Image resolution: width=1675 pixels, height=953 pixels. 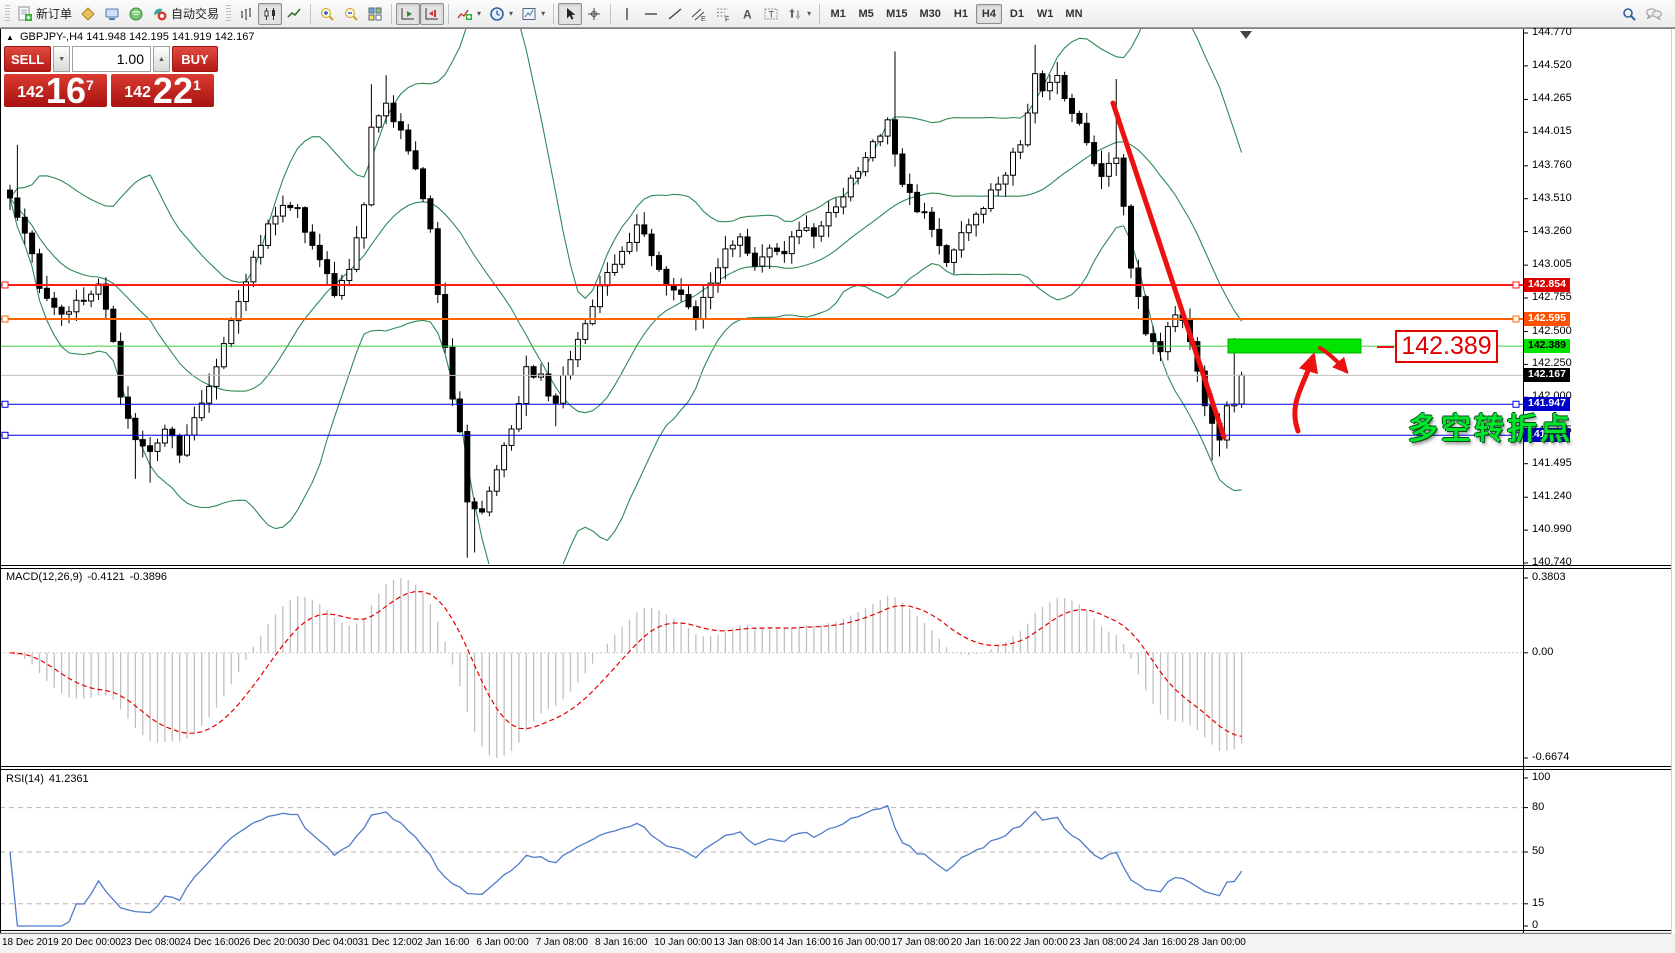 What do you see at coordinates (1552, 98) in the screenshot?
I see `price-tick: 144.265` at bounding box center [1552, 98].